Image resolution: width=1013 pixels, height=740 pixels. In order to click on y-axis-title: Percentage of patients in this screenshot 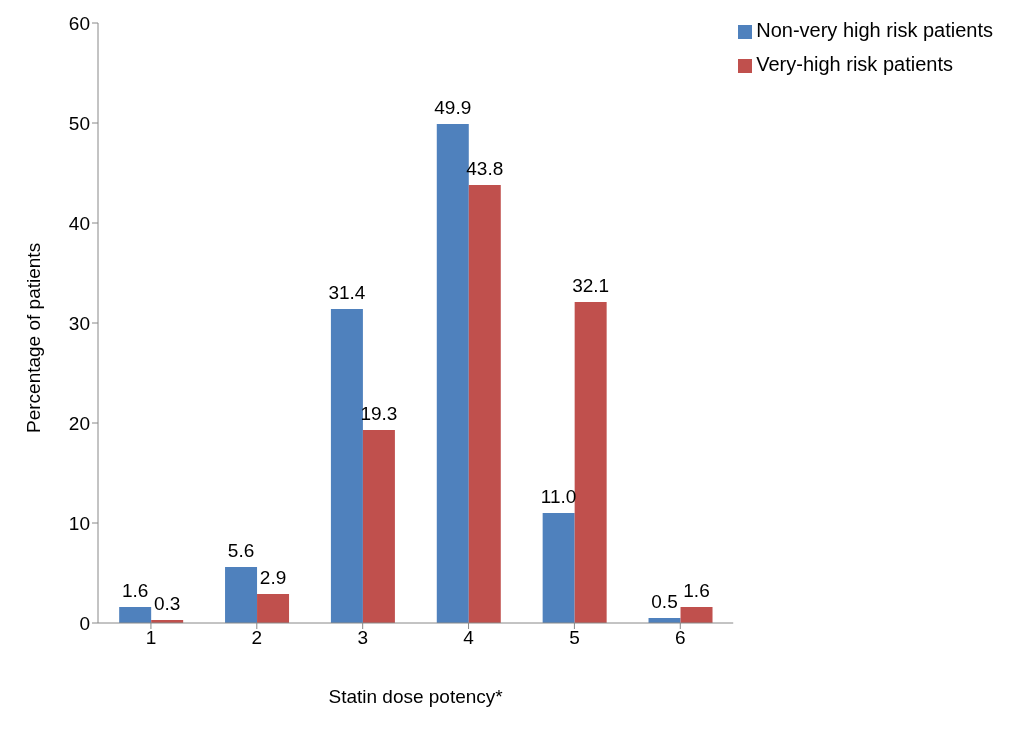, I will do `click(33, 337)`.